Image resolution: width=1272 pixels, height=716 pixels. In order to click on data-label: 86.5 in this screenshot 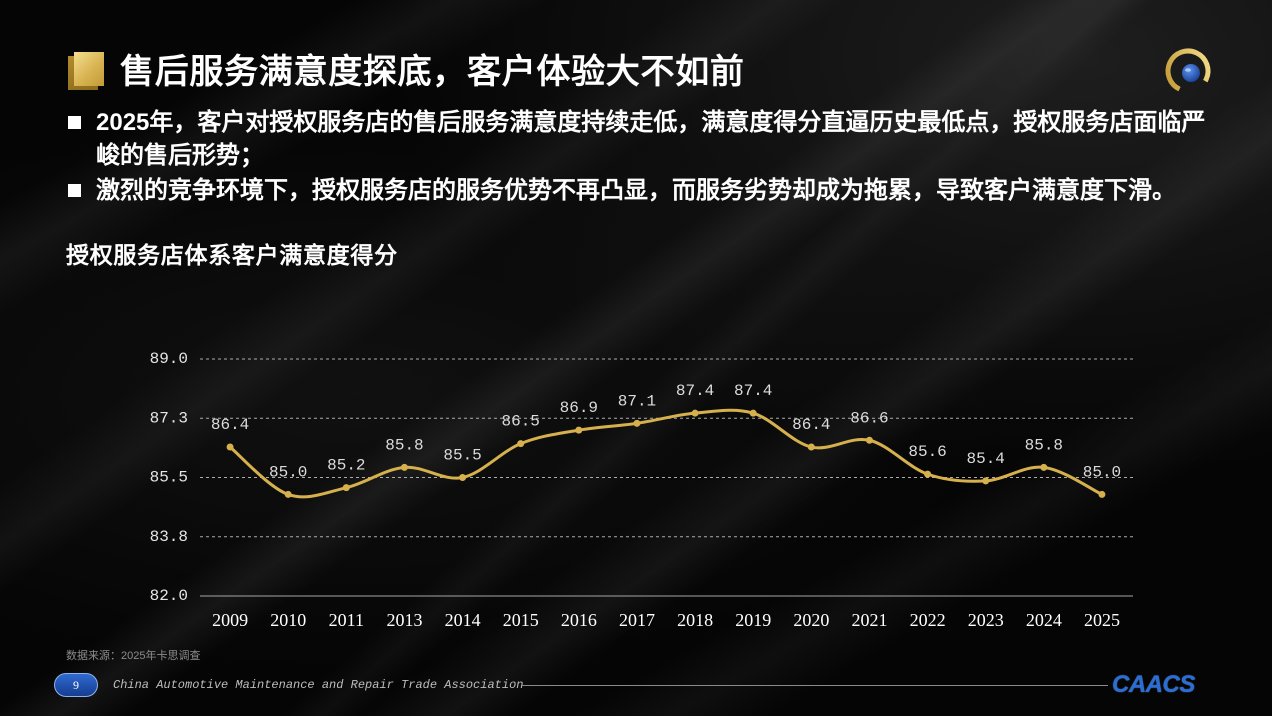, I will do `click(520, 422)`.